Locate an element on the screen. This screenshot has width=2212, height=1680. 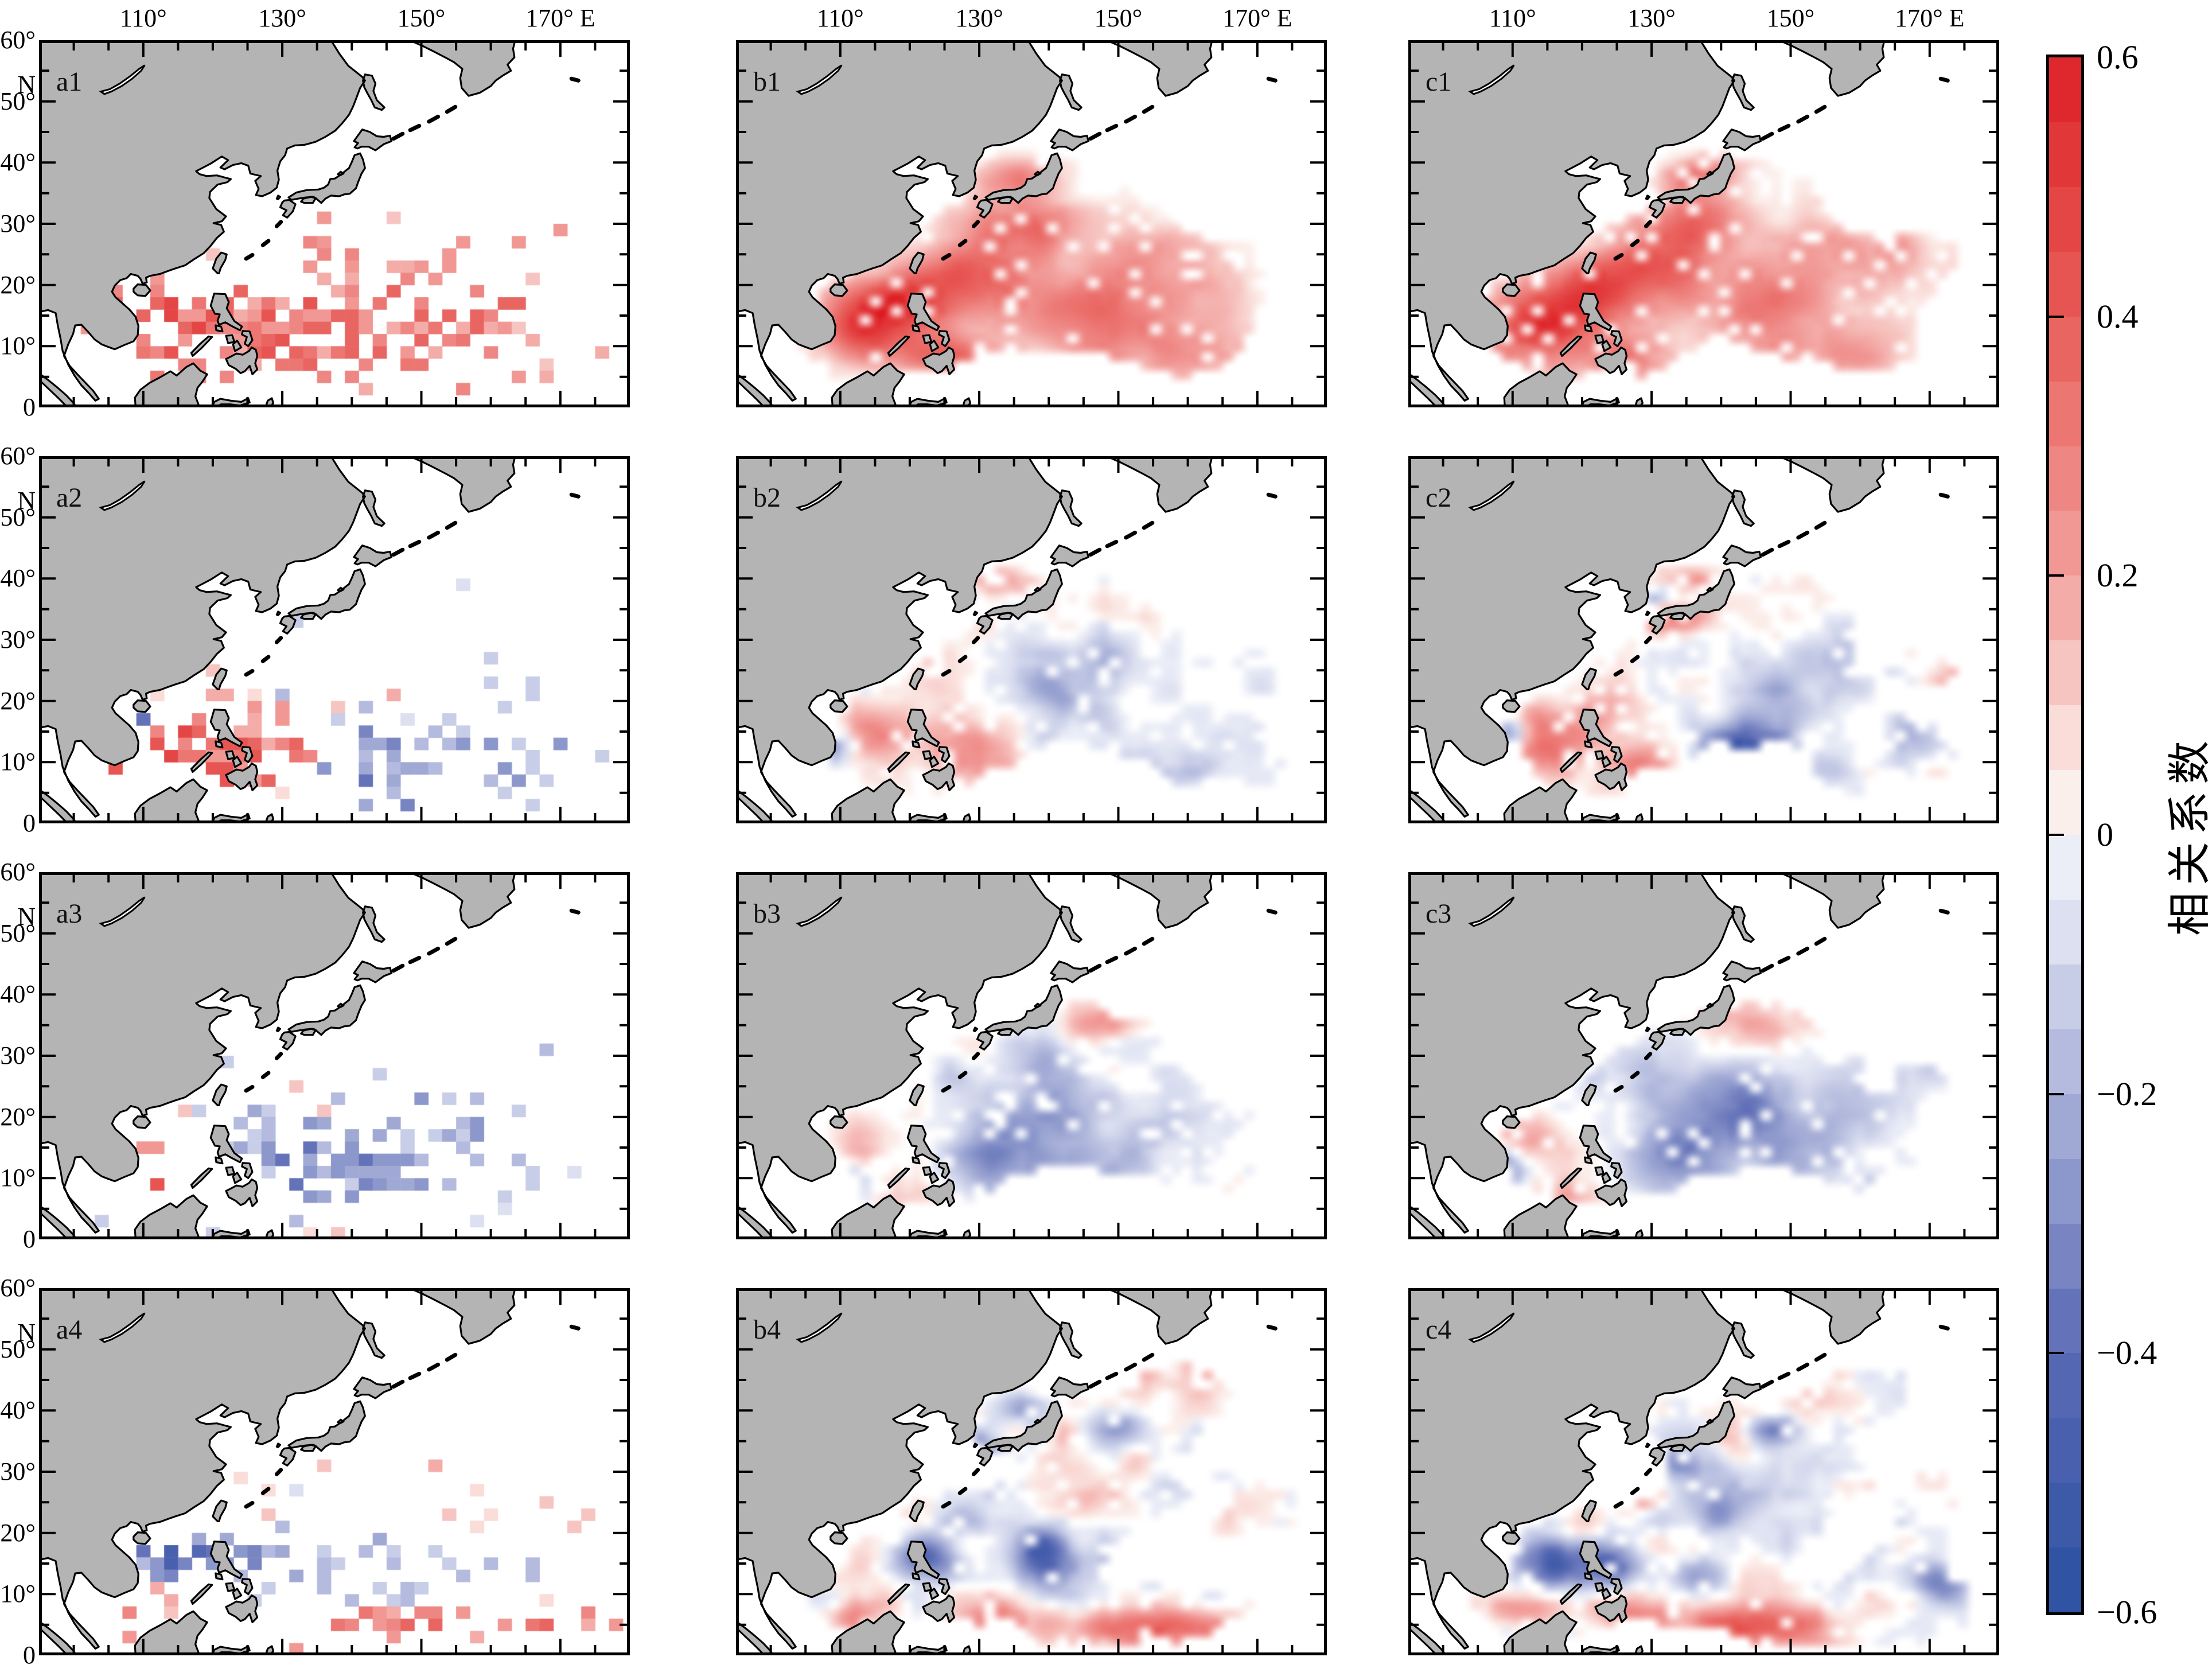
map-panel-c1: c1 is located at coordinates (1703, 223).